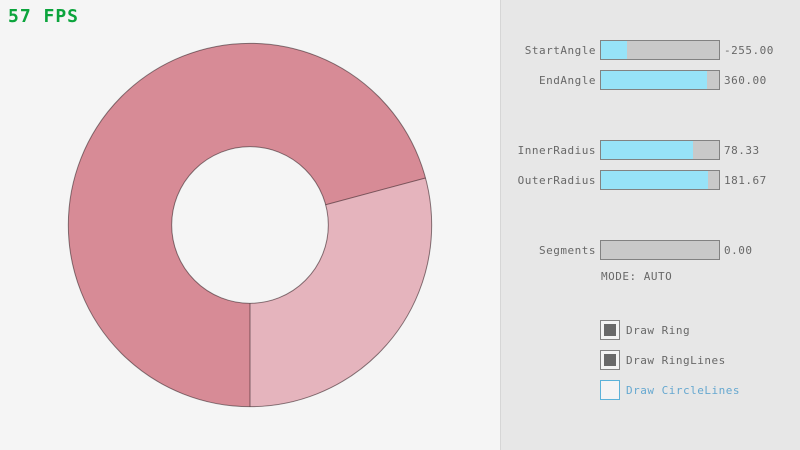 The image size is (800, 450). What do you see at coordinates (738, 250) in the screenshot?
I see `slider-value: 0.00` at bounding box center [738, 250].